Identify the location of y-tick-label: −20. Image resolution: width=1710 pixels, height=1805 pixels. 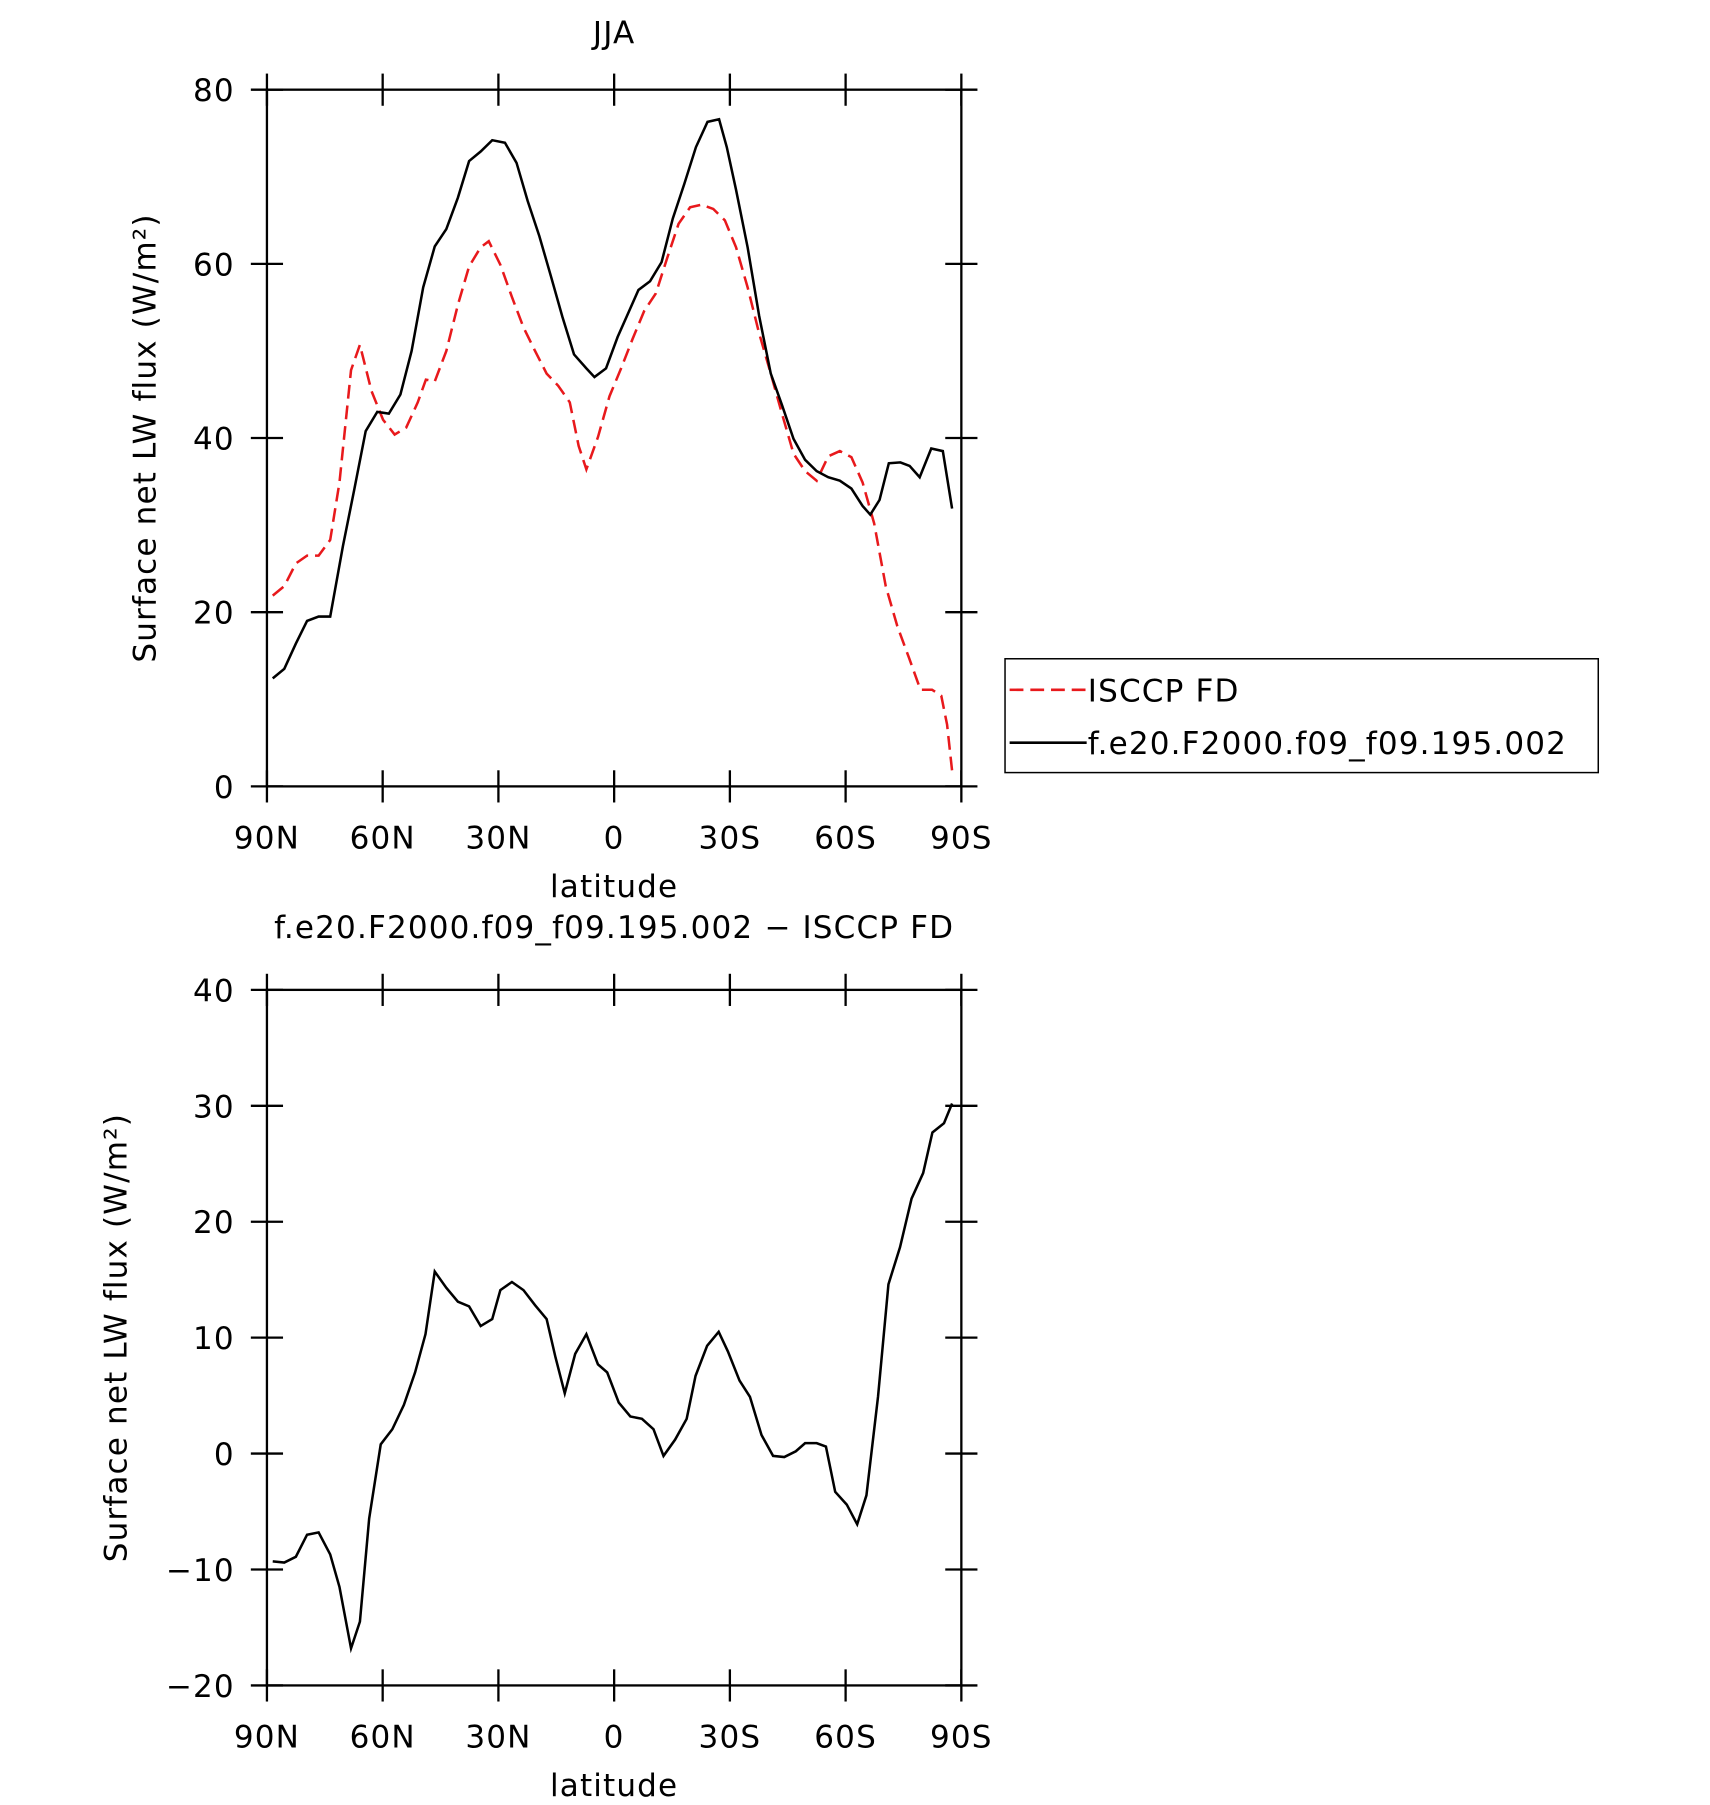
(200, 1687).